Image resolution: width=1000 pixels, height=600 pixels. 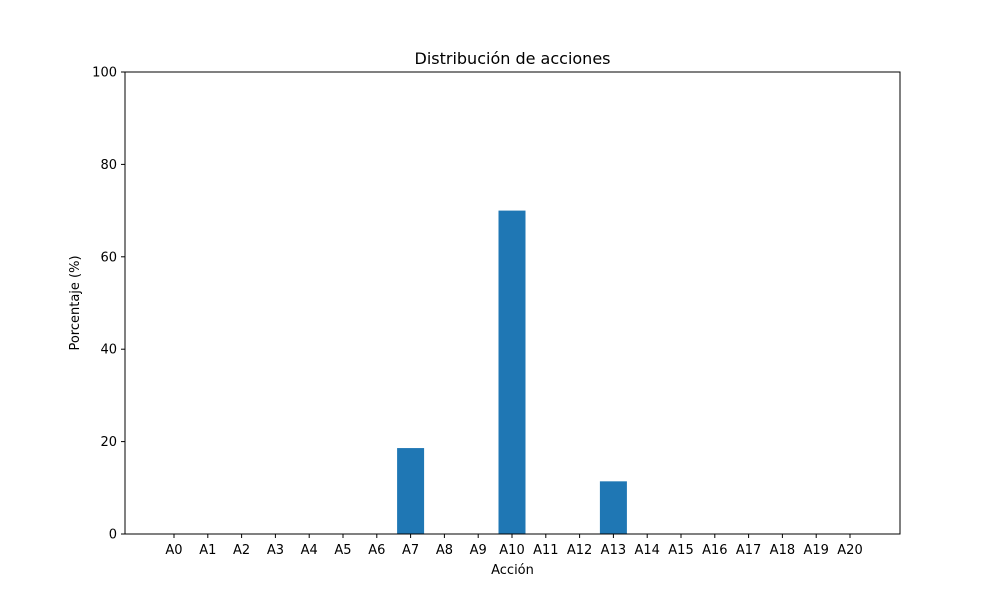 I want to click on x-tick-label: A15, so click(x=680, y=550).